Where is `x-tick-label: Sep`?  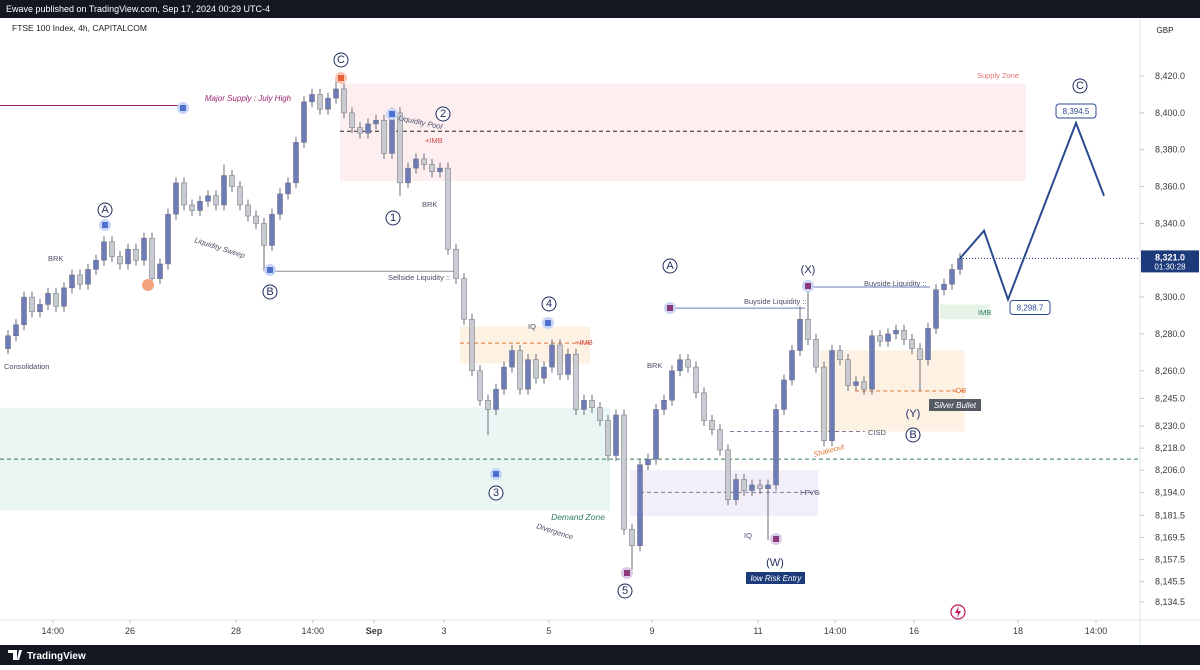
x-tick-label: Sep is located at coordinates (374, 631).